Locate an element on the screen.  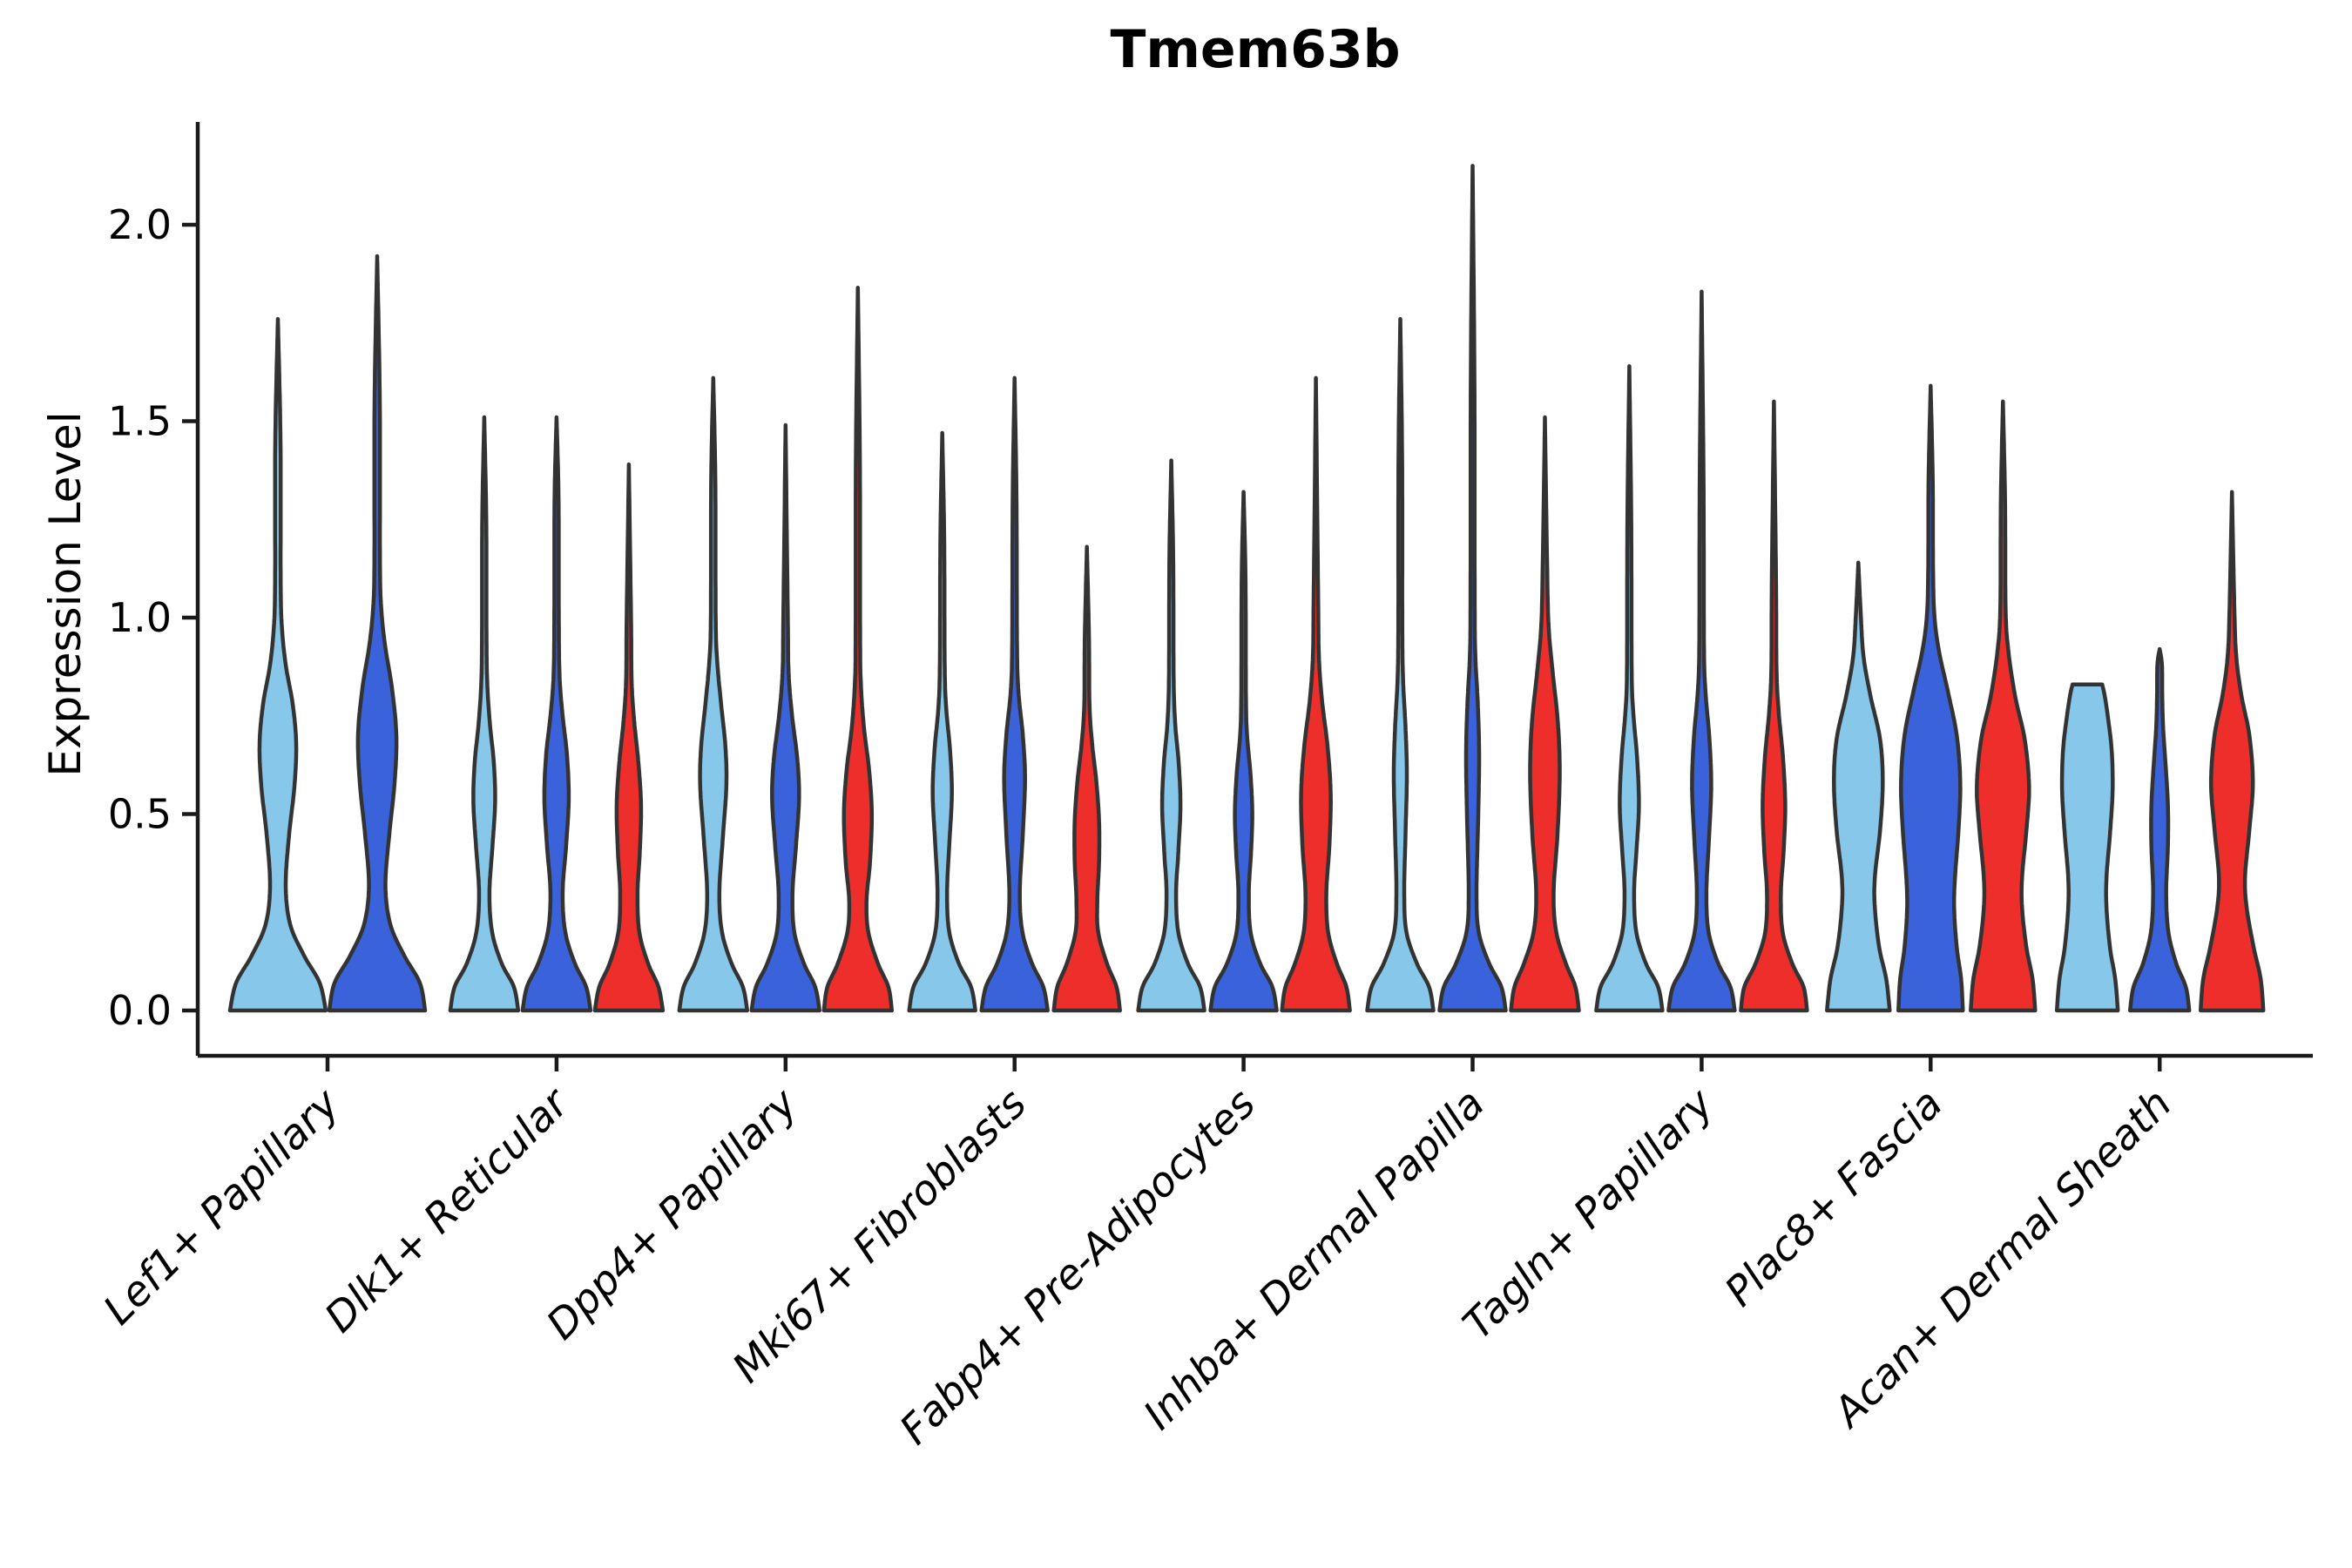
violin-fabp4-pre-adipocytes-red is located at coordinates (1316, 694).